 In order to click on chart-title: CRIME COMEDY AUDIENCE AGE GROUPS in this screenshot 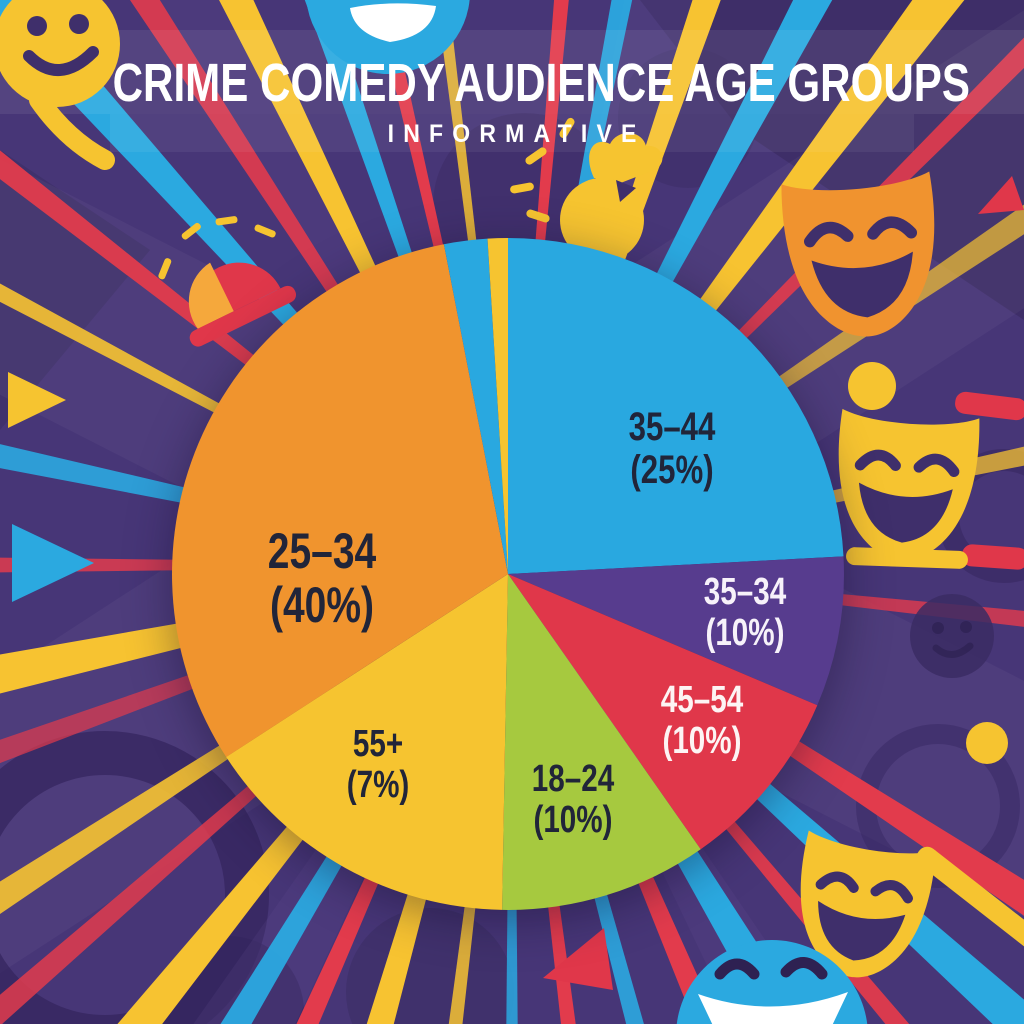, I will do `click(541, 83)`.